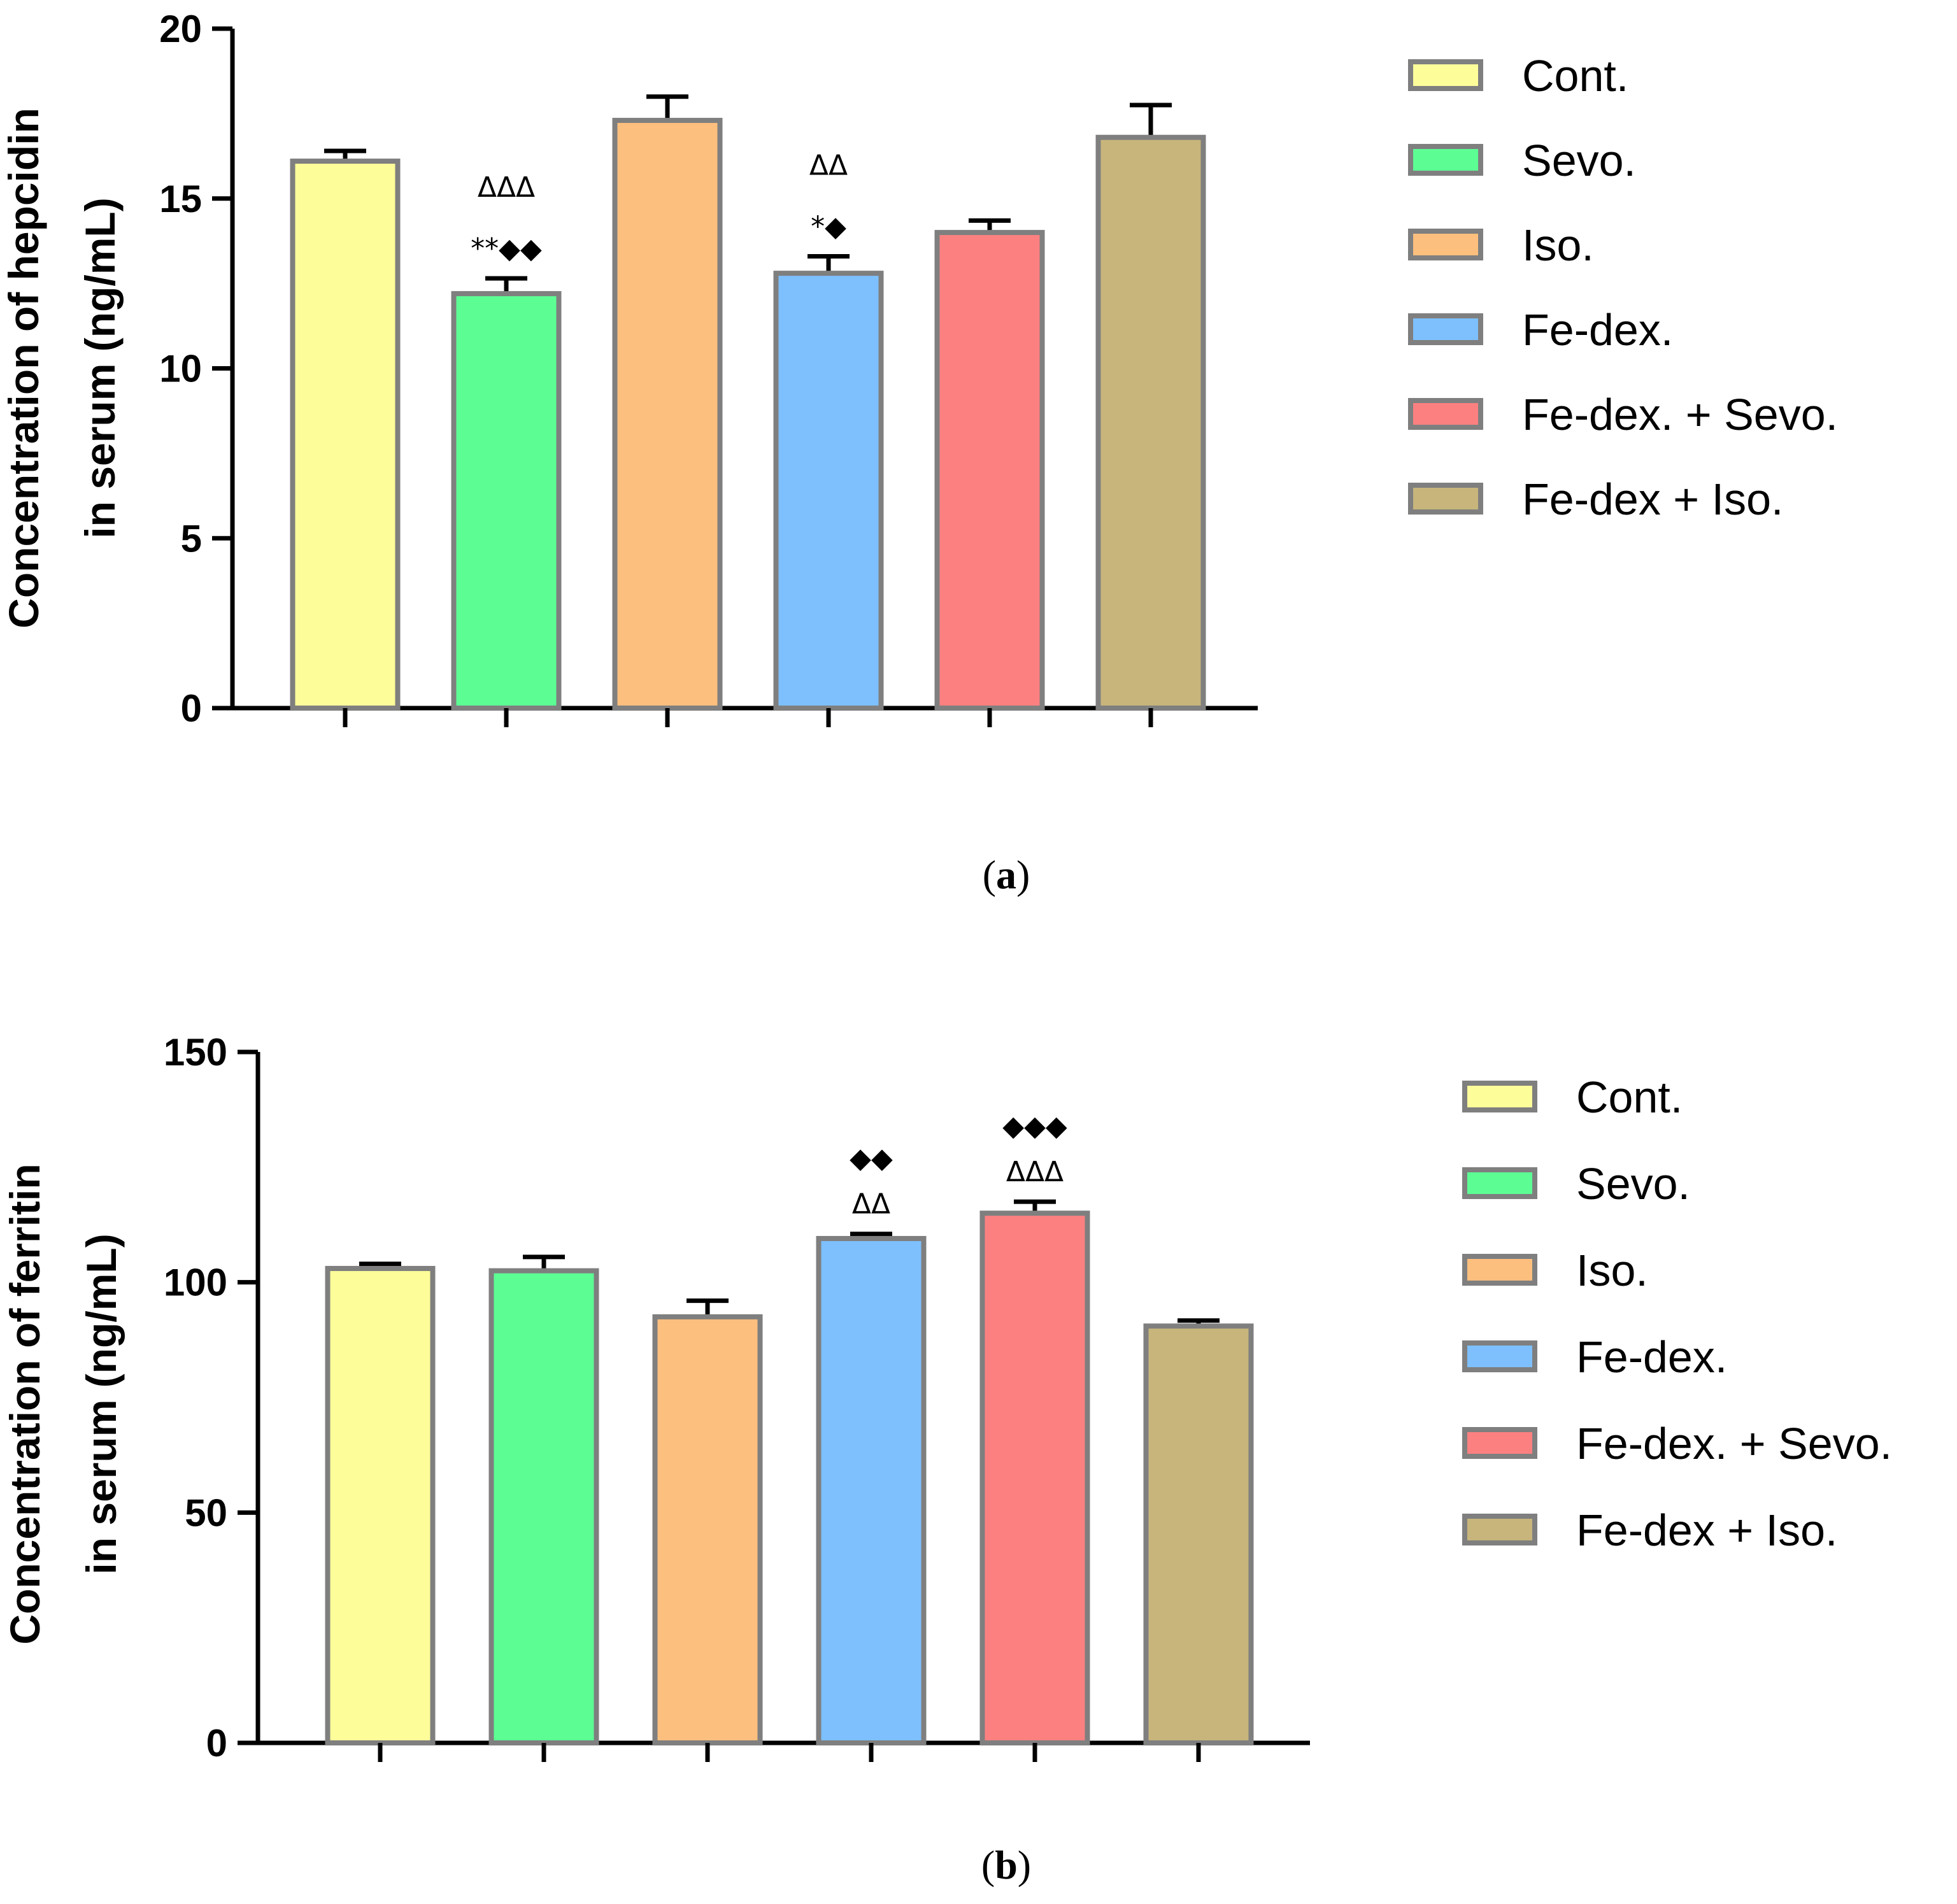 Image resolution: width=1957 pixels, height=1904 pixels. Describe the element at coordinates (828, 226) in the screenshot. I see `significance-annotation: *◆` at that location.